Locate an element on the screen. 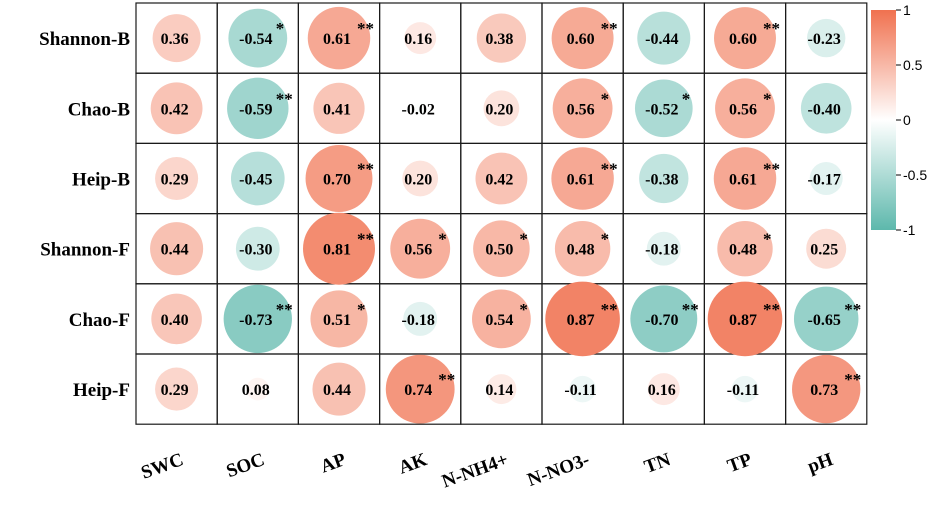  color-legend-label: 1 is located at coordinates (907, 10).